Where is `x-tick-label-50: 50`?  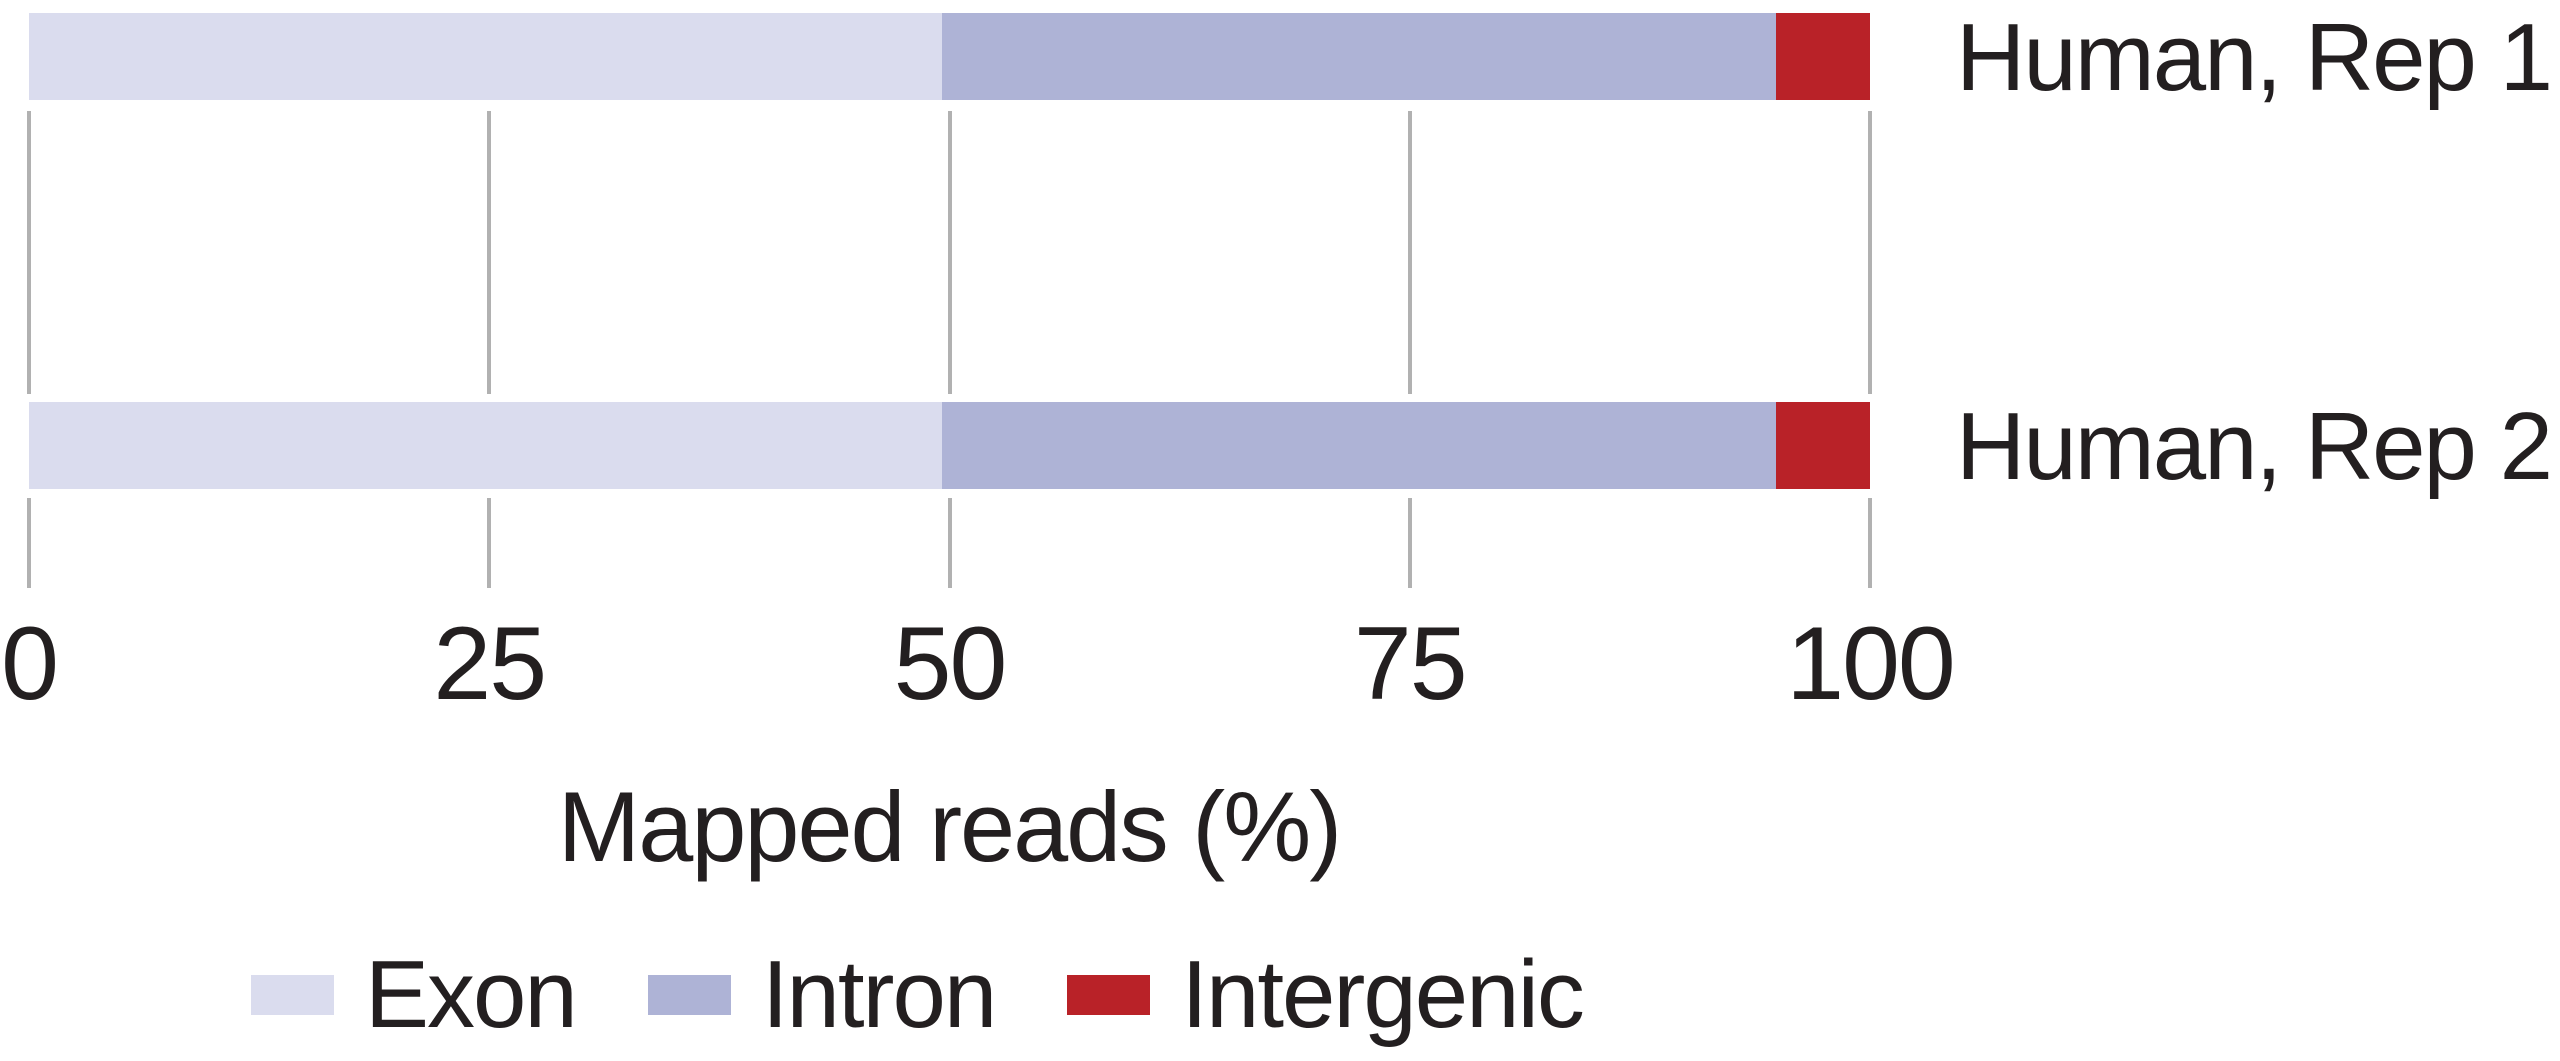 x-tick-label-50: 50 is located at coordinates (950, 664).